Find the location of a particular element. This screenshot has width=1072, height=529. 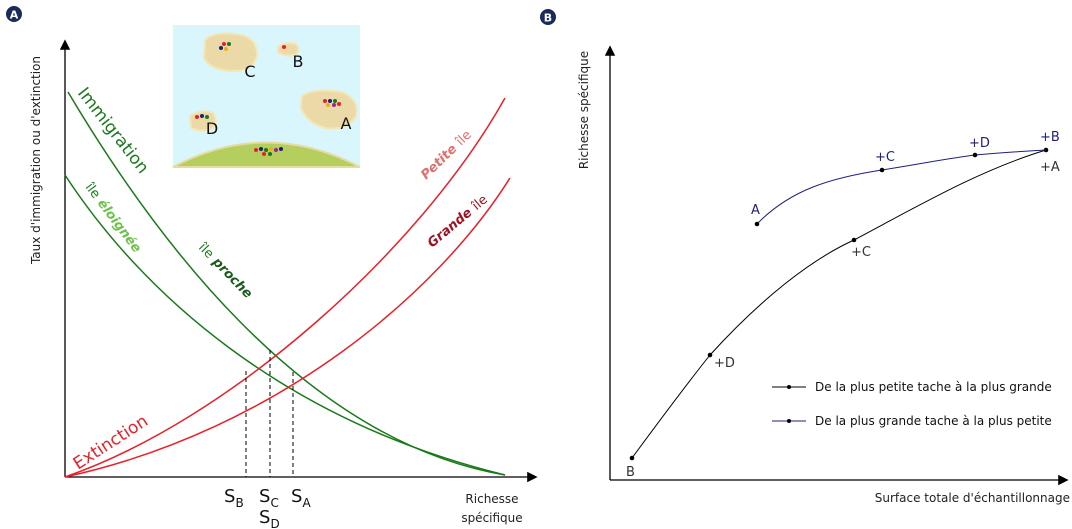

svg-text: îleproche is located at coordinates (224, 271).